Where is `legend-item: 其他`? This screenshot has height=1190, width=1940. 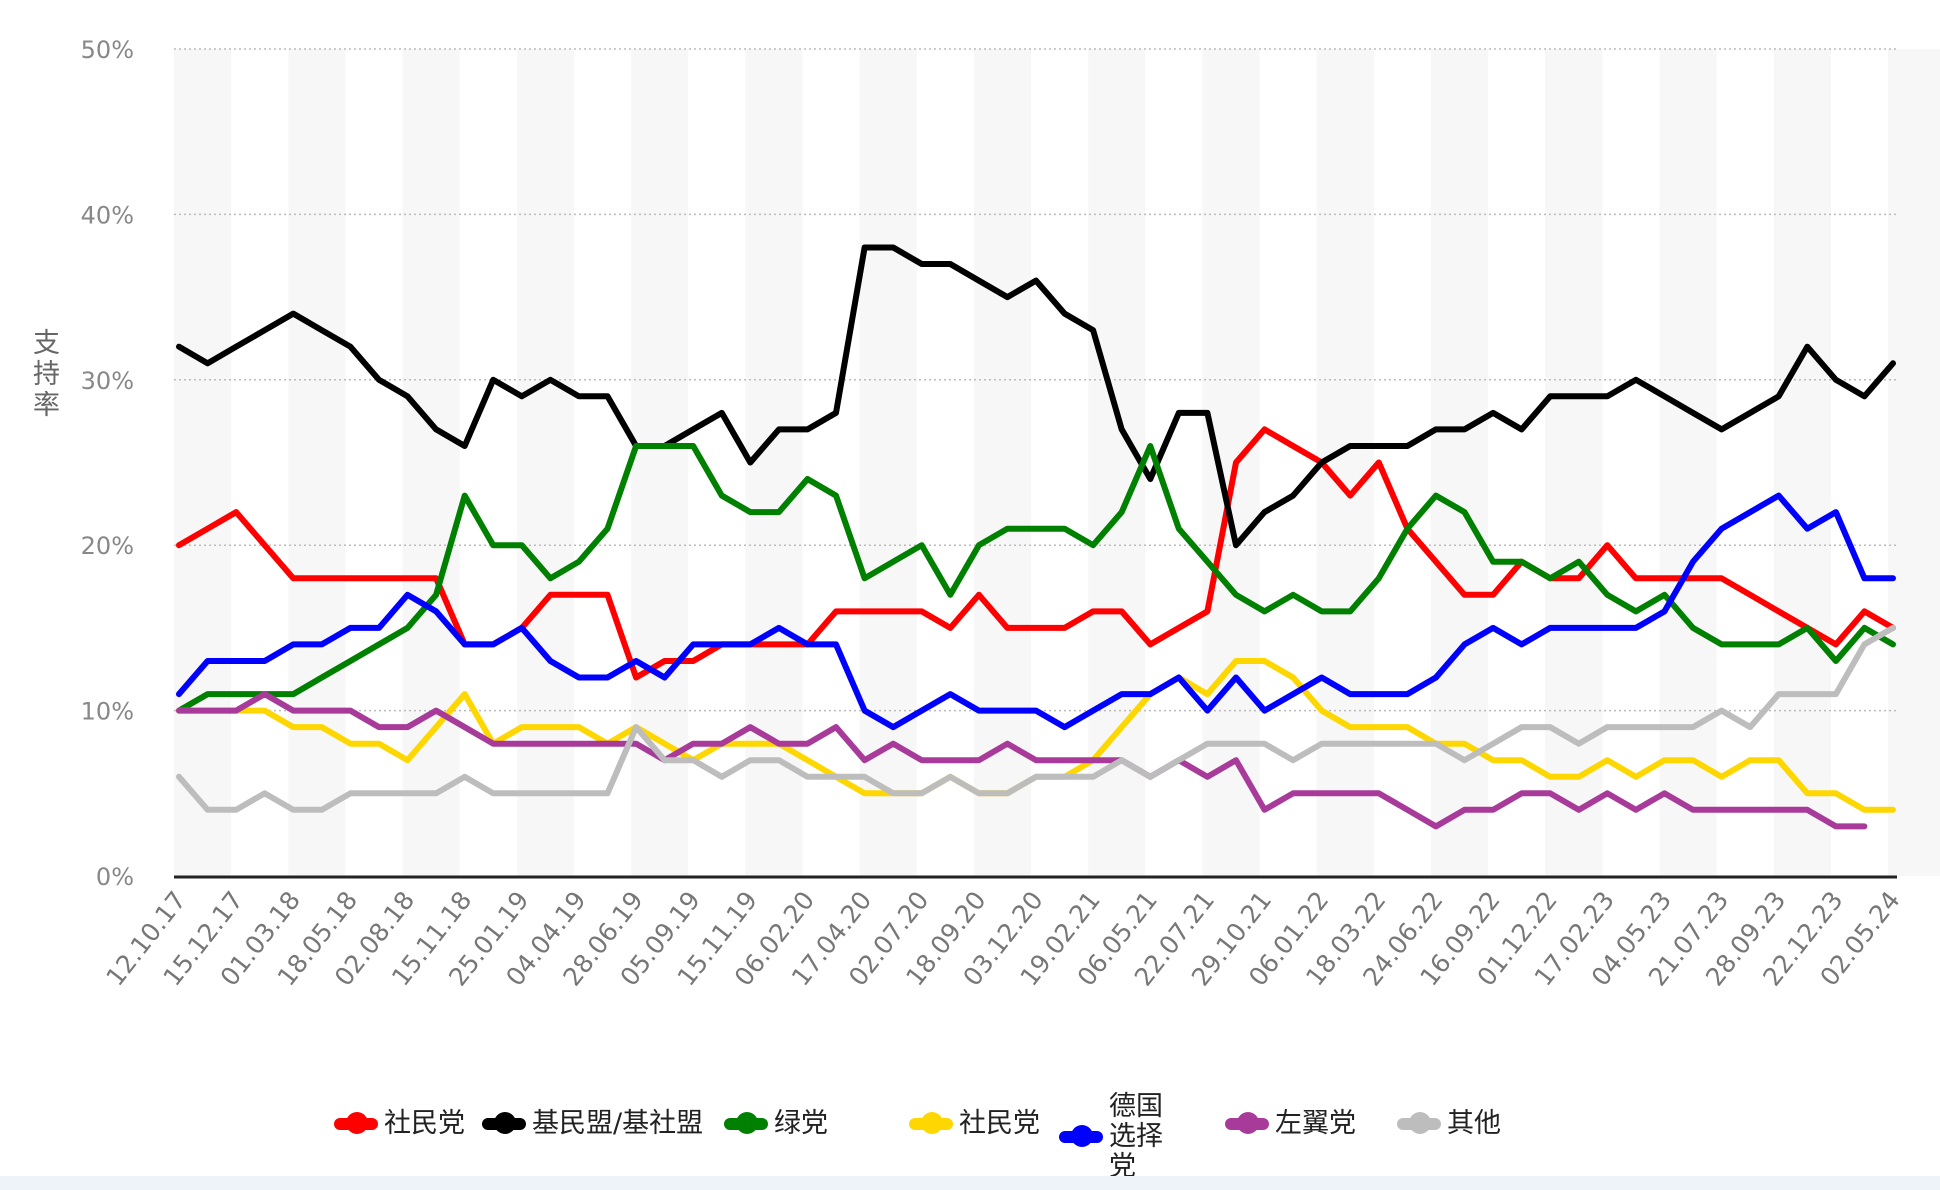
legend-item: 其他 is located at coordinates (1449, 1124).